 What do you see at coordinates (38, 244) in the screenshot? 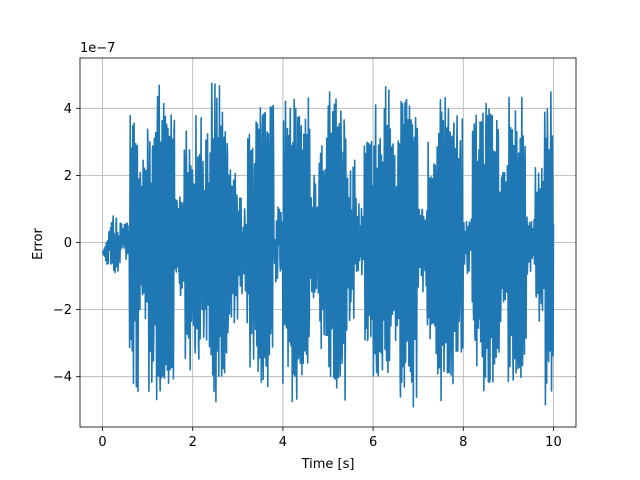
I see `y-axis-label: Error` at bounding box center [38, 244].